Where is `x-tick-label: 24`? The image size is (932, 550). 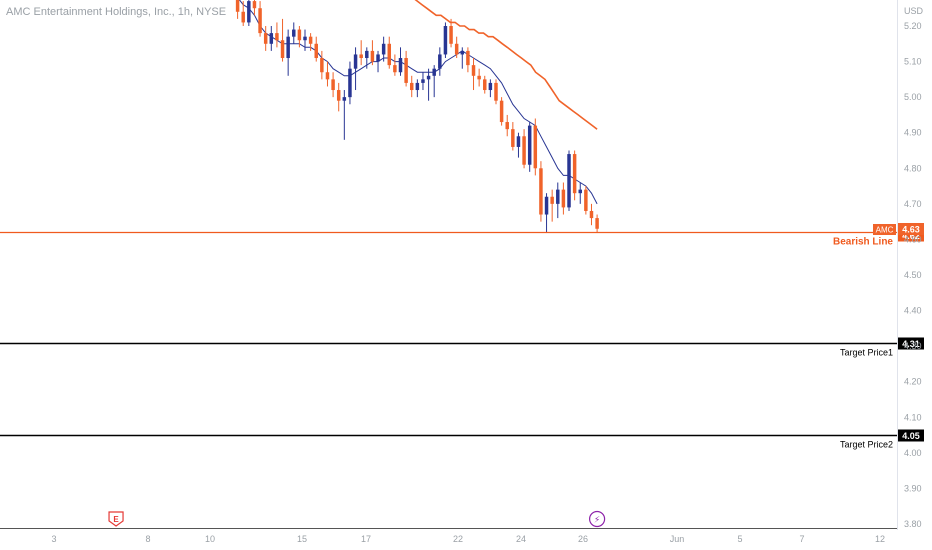
x-tick-label: 24 is located at coordinates (521, 539).